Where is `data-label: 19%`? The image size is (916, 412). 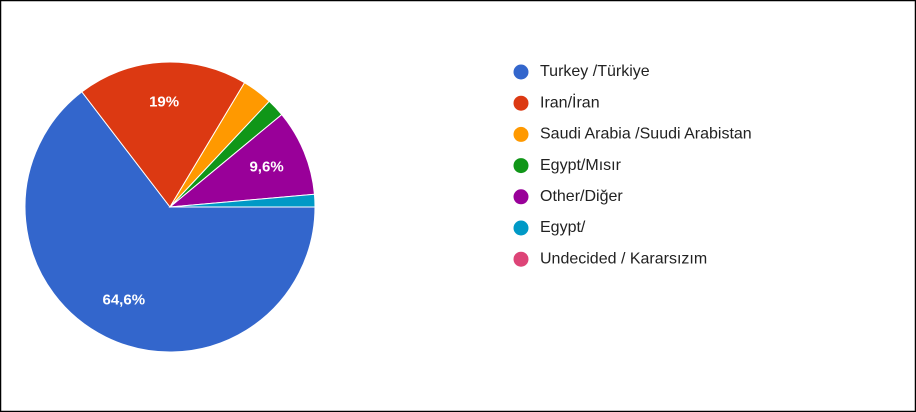
data-label: 19% is located at coordinates (164, 102).